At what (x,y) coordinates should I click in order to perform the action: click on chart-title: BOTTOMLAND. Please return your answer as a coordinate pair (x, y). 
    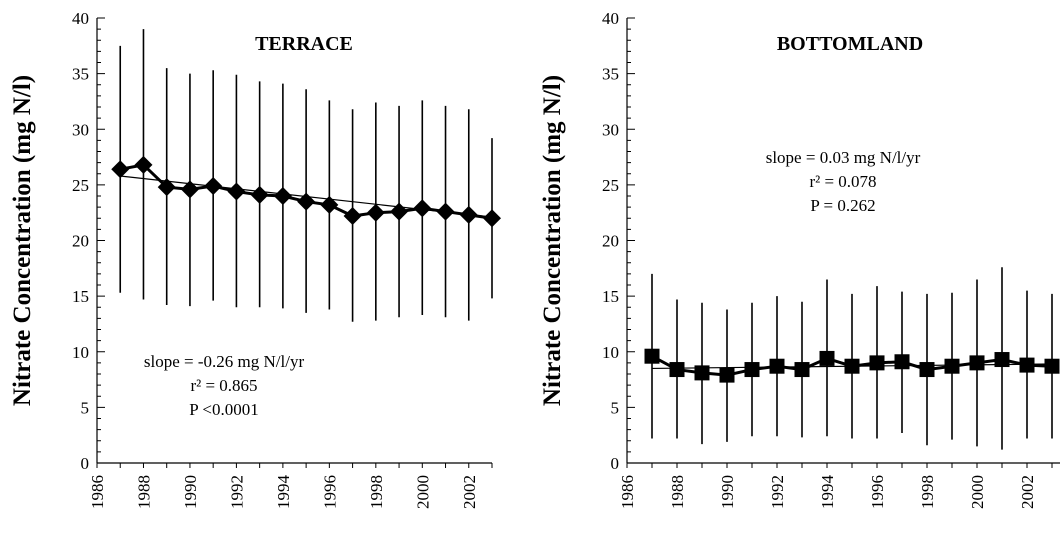
    Looking at the image, I should click on (850, 44).